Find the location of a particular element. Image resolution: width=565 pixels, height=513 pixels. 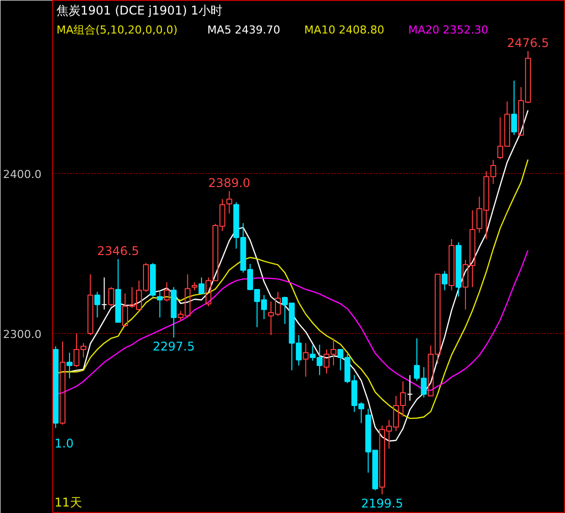

y-tick-label: 2300.0 is located at coordinates (22, 334).